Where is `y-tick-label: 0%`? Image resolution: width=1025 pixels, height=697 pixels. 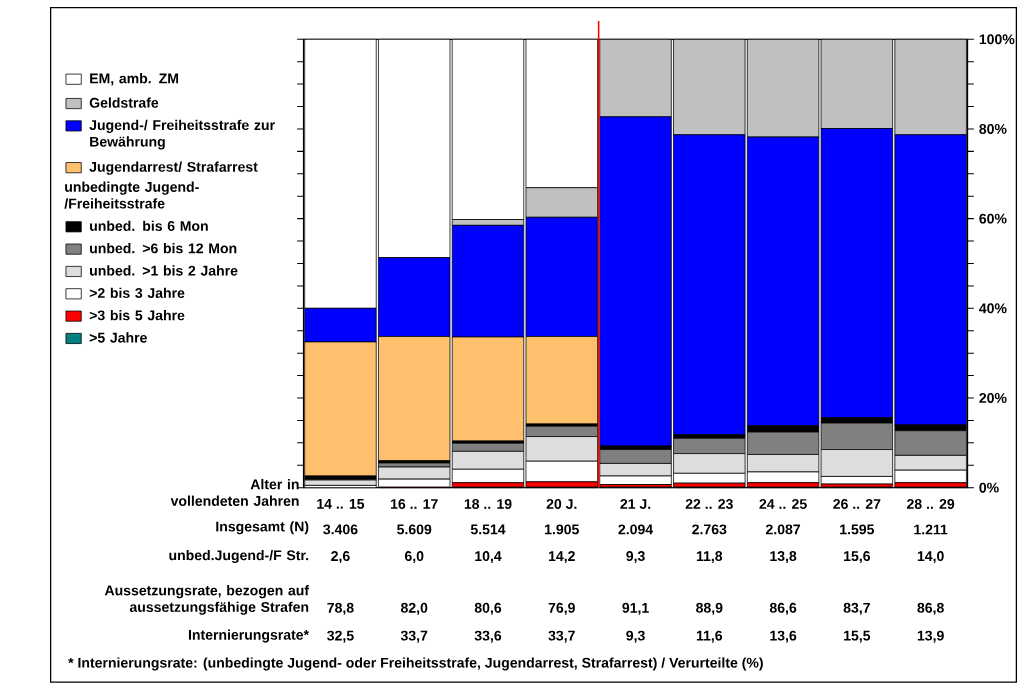
y-tick-label: 0% is located at coordinates (989, 487).